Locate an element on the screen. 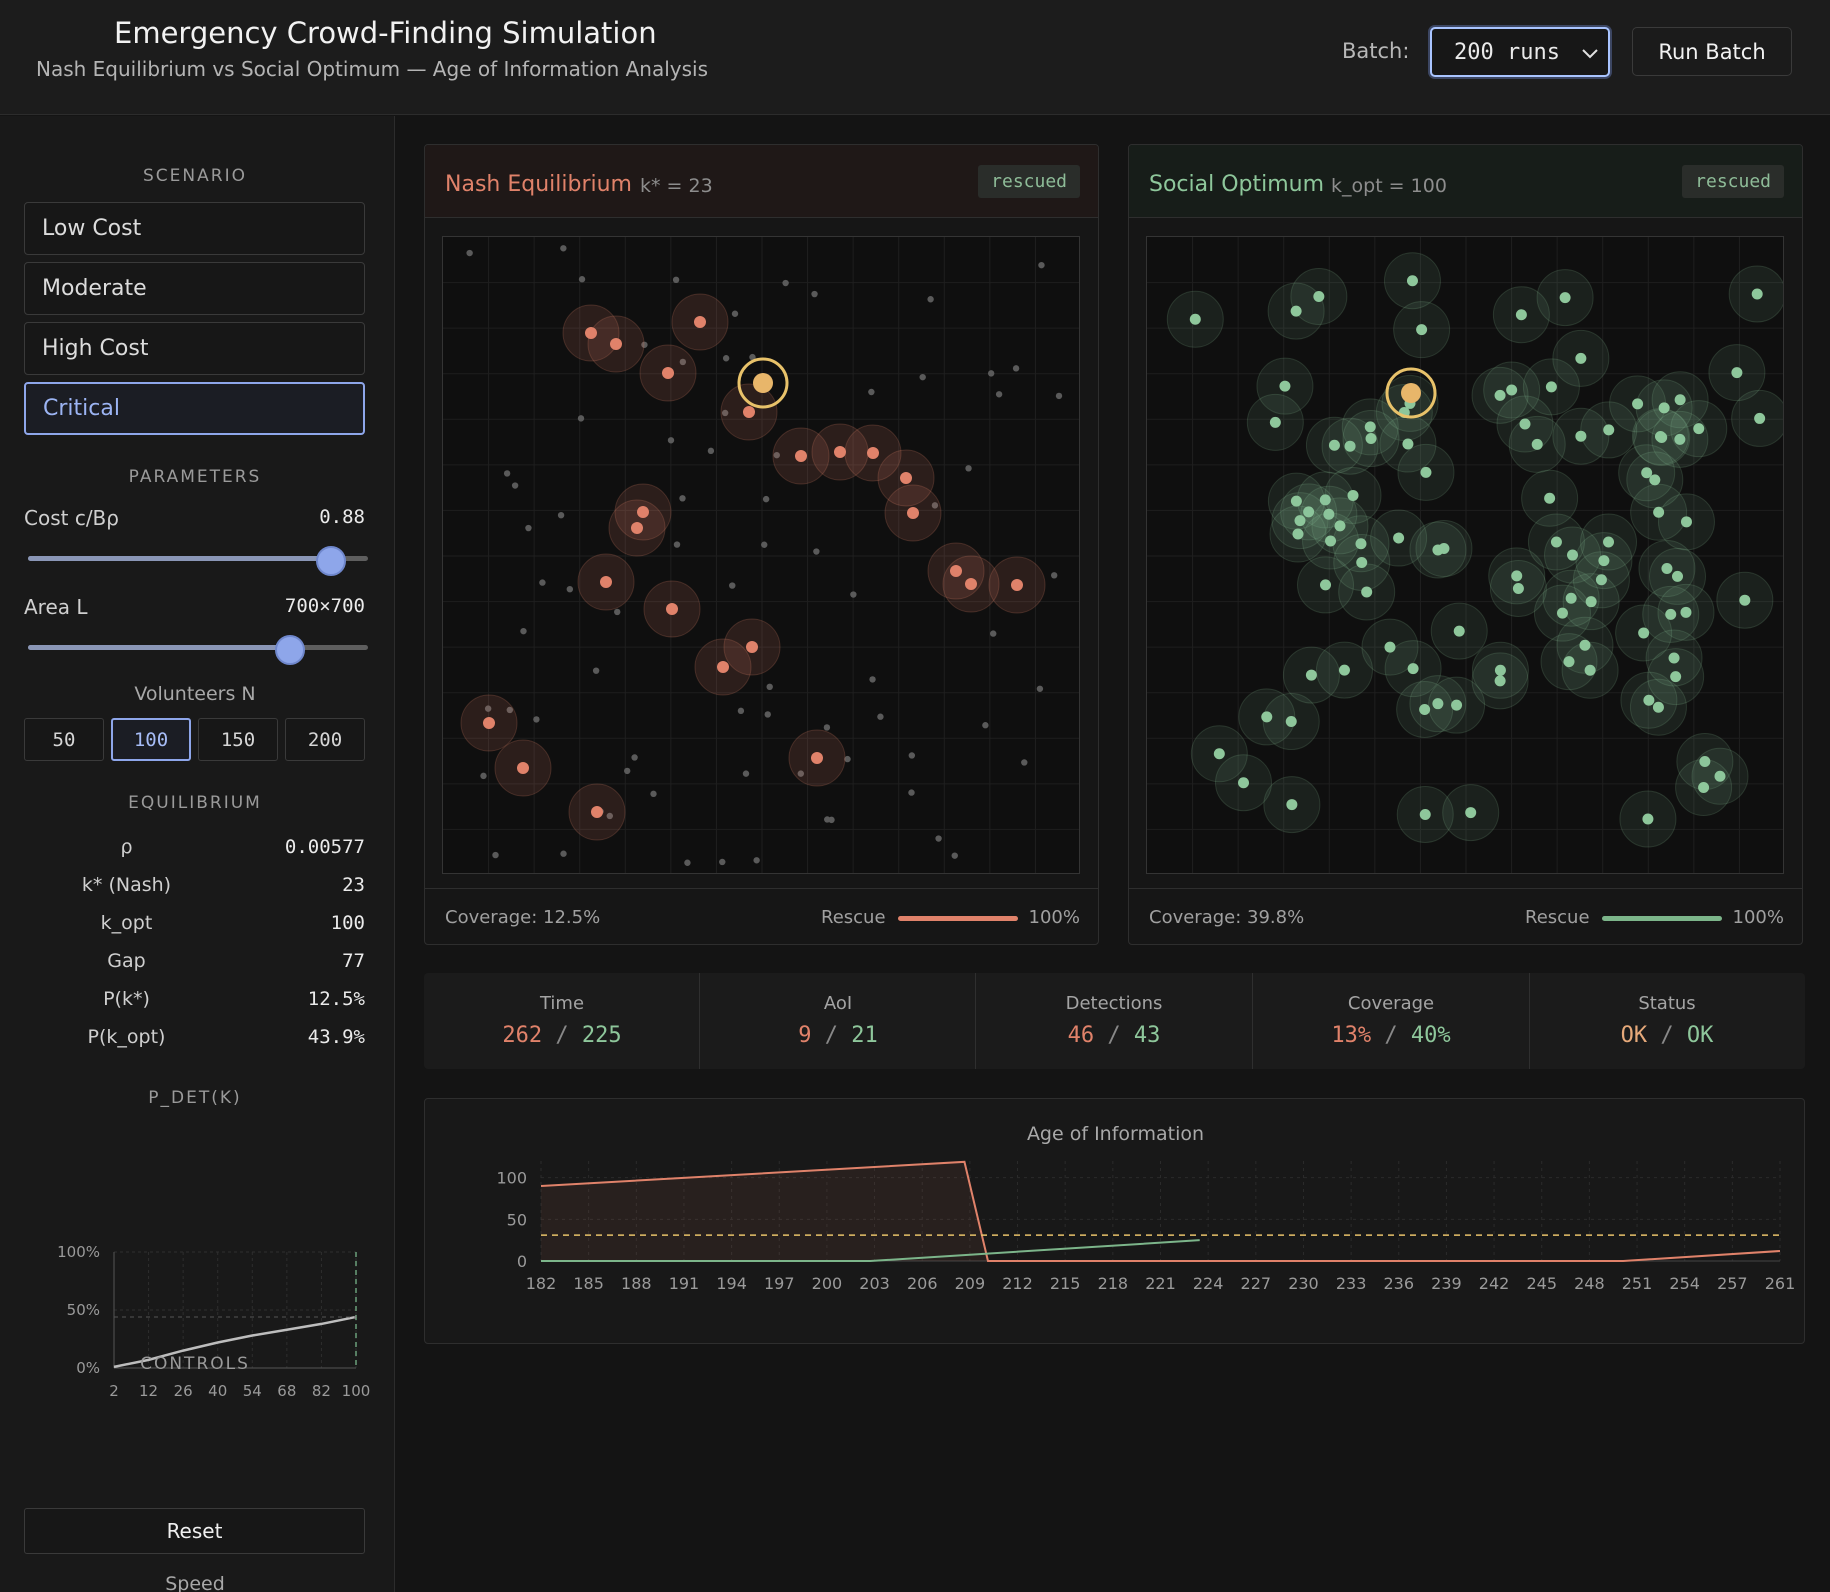 The height and width of the screenshot is (1592, 1830). pdet-series-line is located at coordinates (235, 1342).